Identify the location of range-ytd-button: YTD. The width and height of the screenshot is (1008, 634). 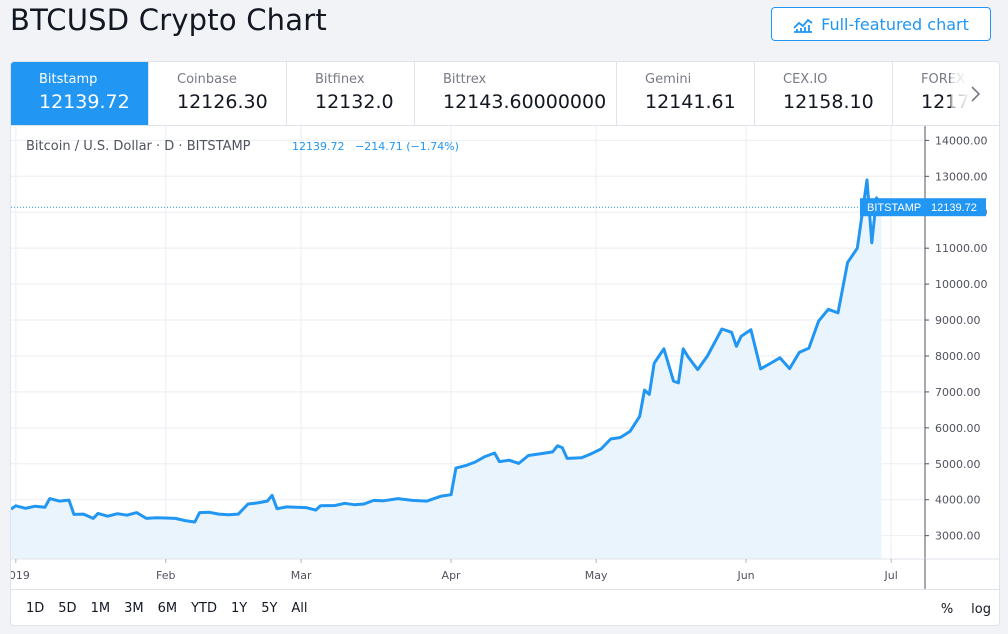
(204, 608).